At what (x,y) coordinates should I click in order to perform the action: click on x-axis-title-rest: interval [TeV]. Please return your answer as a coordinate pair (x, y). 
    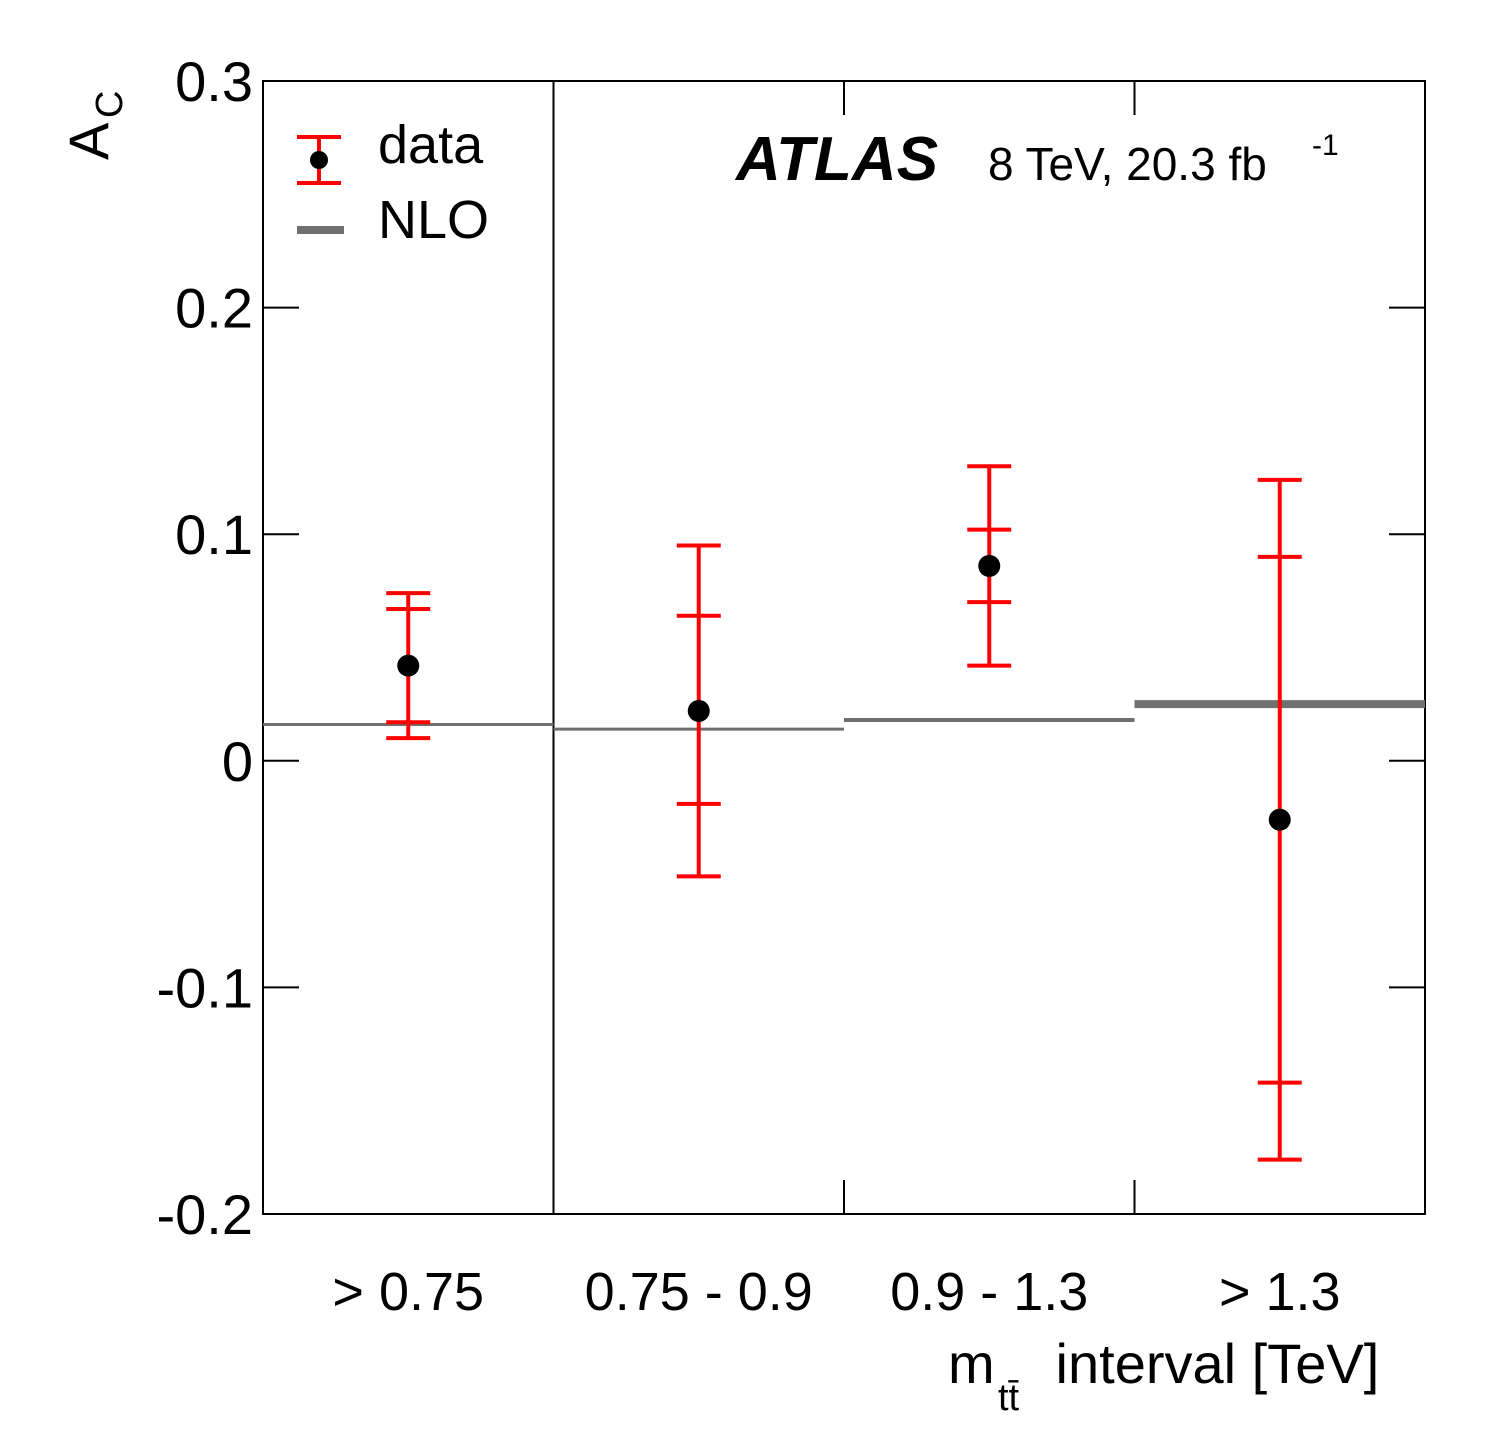
    Looking at the image, I should click on (1209, 1363).